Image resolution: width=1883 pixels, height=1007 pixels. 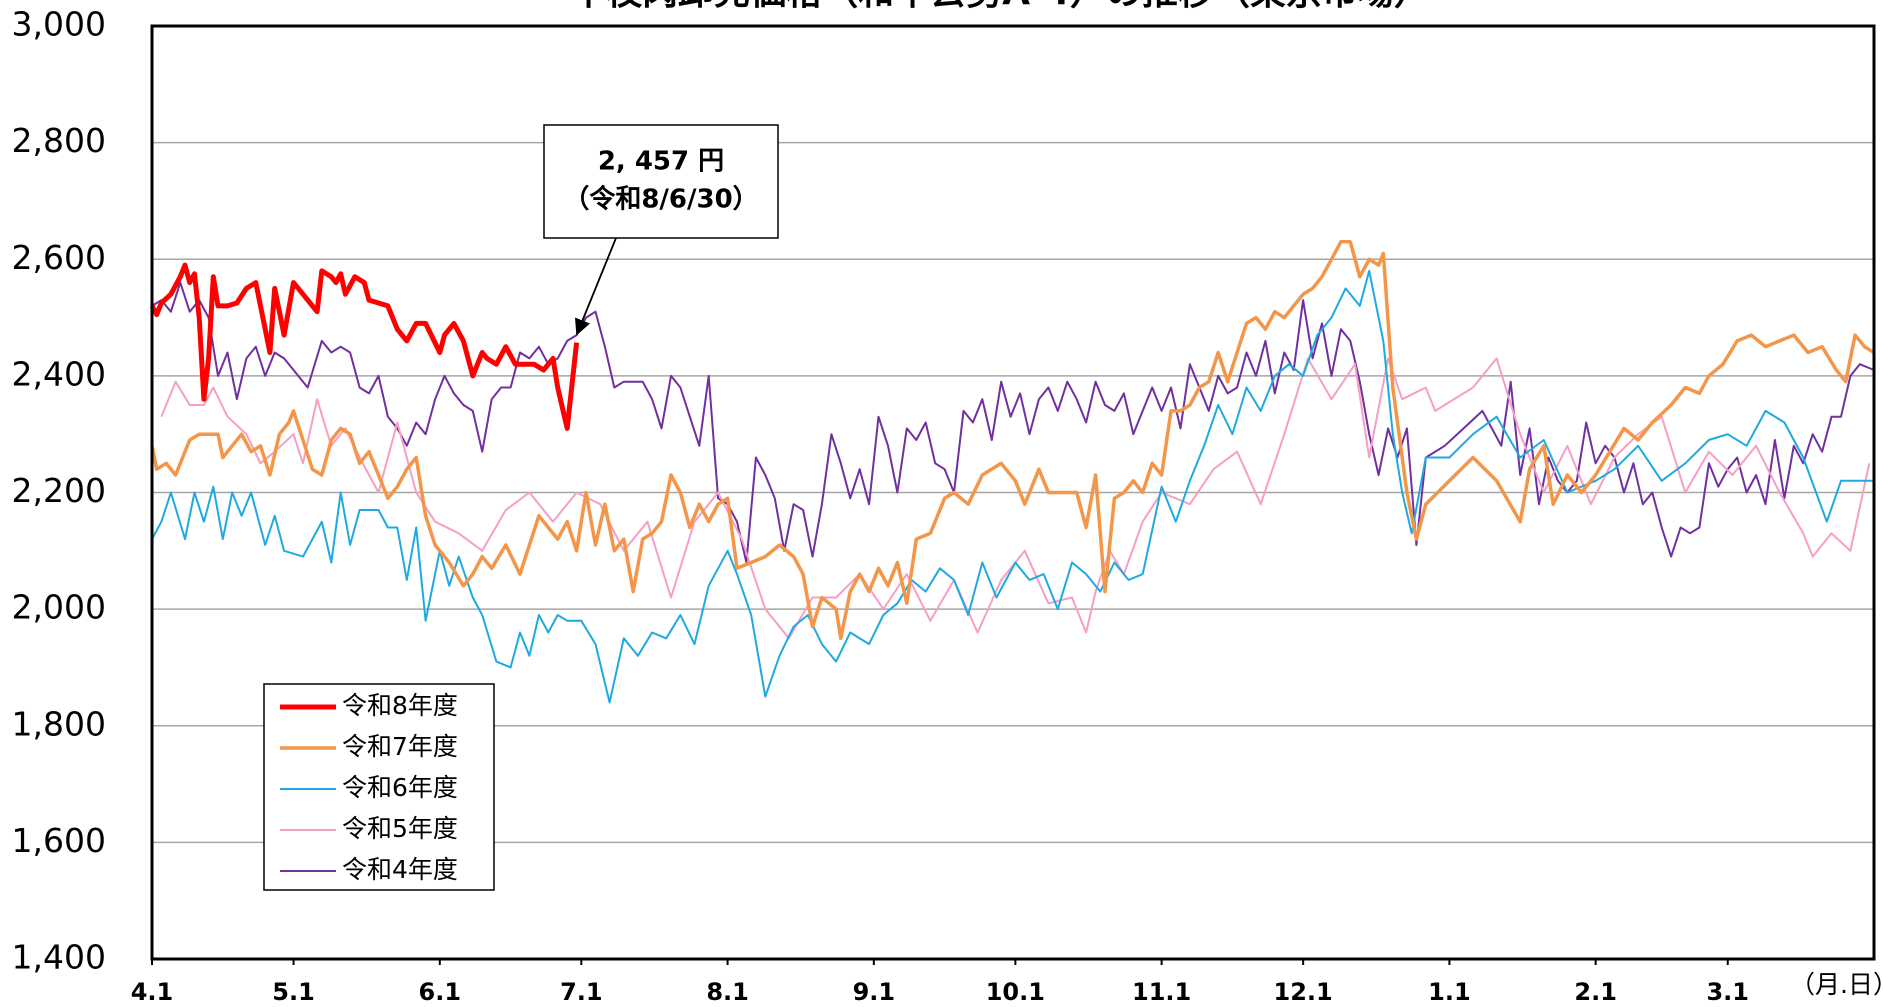 I want to click on y-tick-label: 2,400, so click(x=59, y=373).